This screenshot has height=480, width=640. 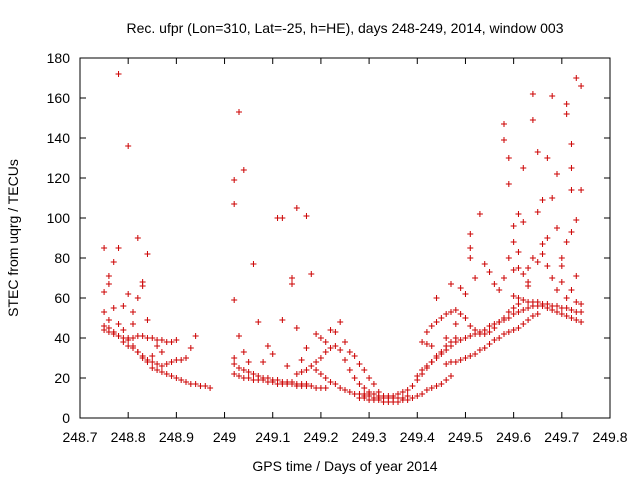 What do you see at coordinates (513, 437) in the screenshot?
I see `x-tick-label: 249.6` at bounding box center [513, 437].